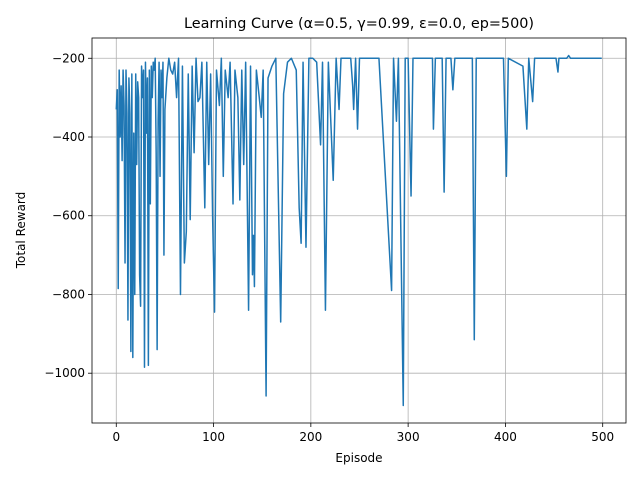 The width and height of the screenshot is (640, 484). Describe the element at coordinates (602, 437) in the screenshot. I see `x-tick-label: 500` at that location.